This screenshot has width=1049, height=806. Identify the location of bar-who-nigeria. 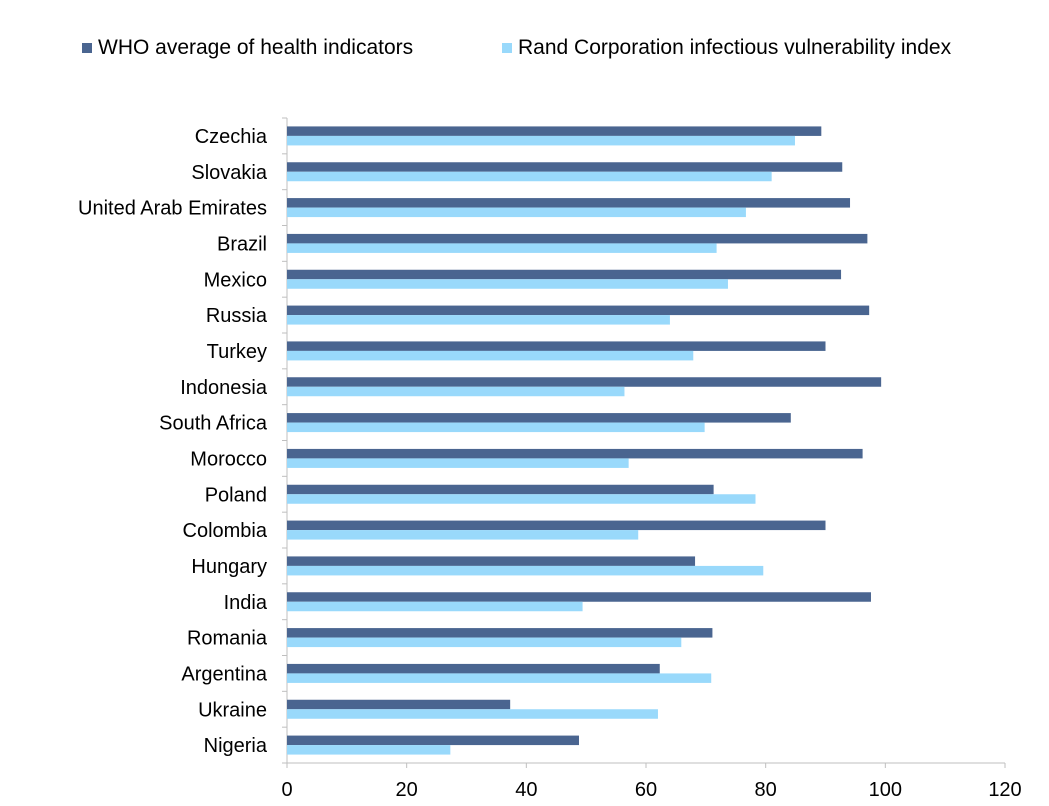
(433, 740).